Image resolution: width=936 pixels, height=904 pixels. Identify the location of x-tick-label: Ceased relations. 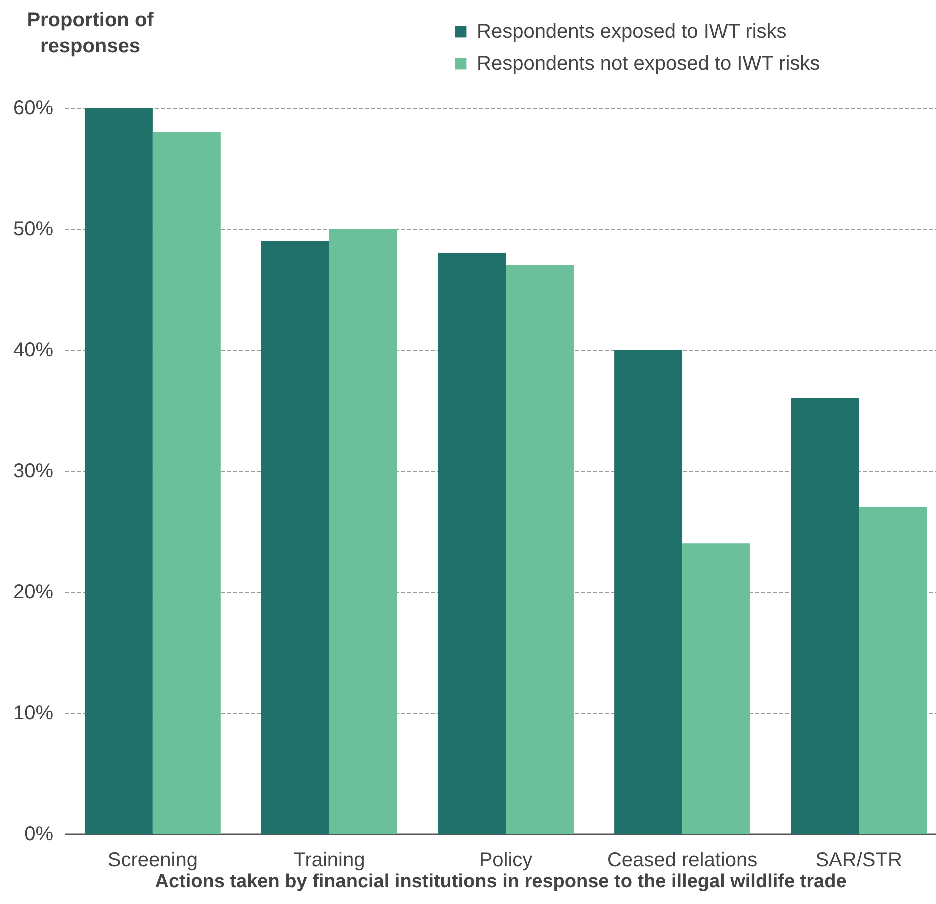
(682, 861).